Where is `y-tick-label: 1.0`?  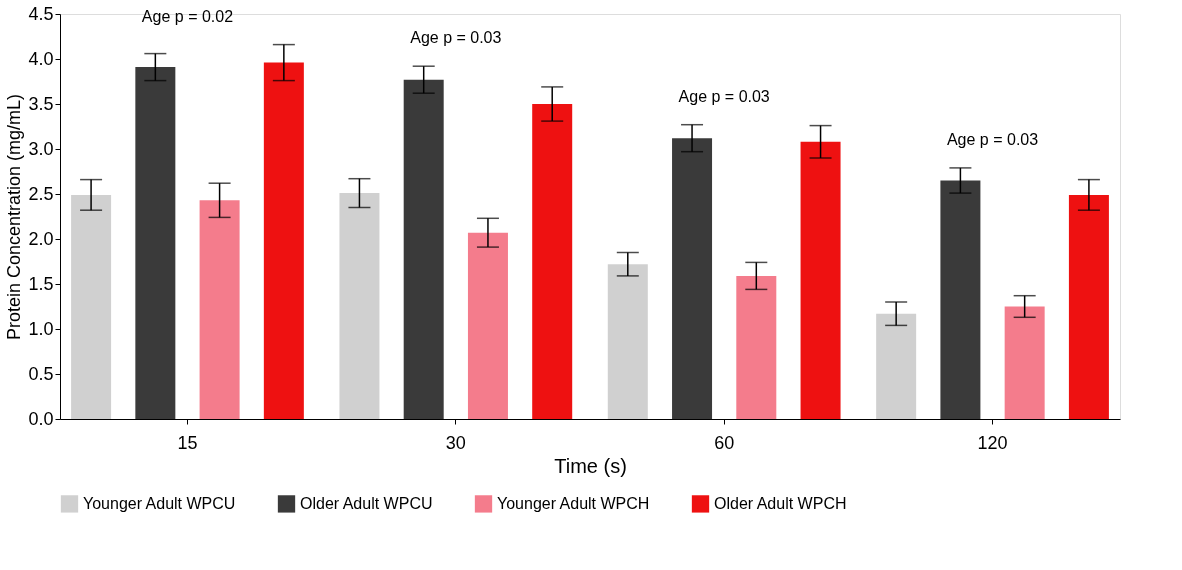
y-tick-label: 1.0 is located at coordinates (41, 328).